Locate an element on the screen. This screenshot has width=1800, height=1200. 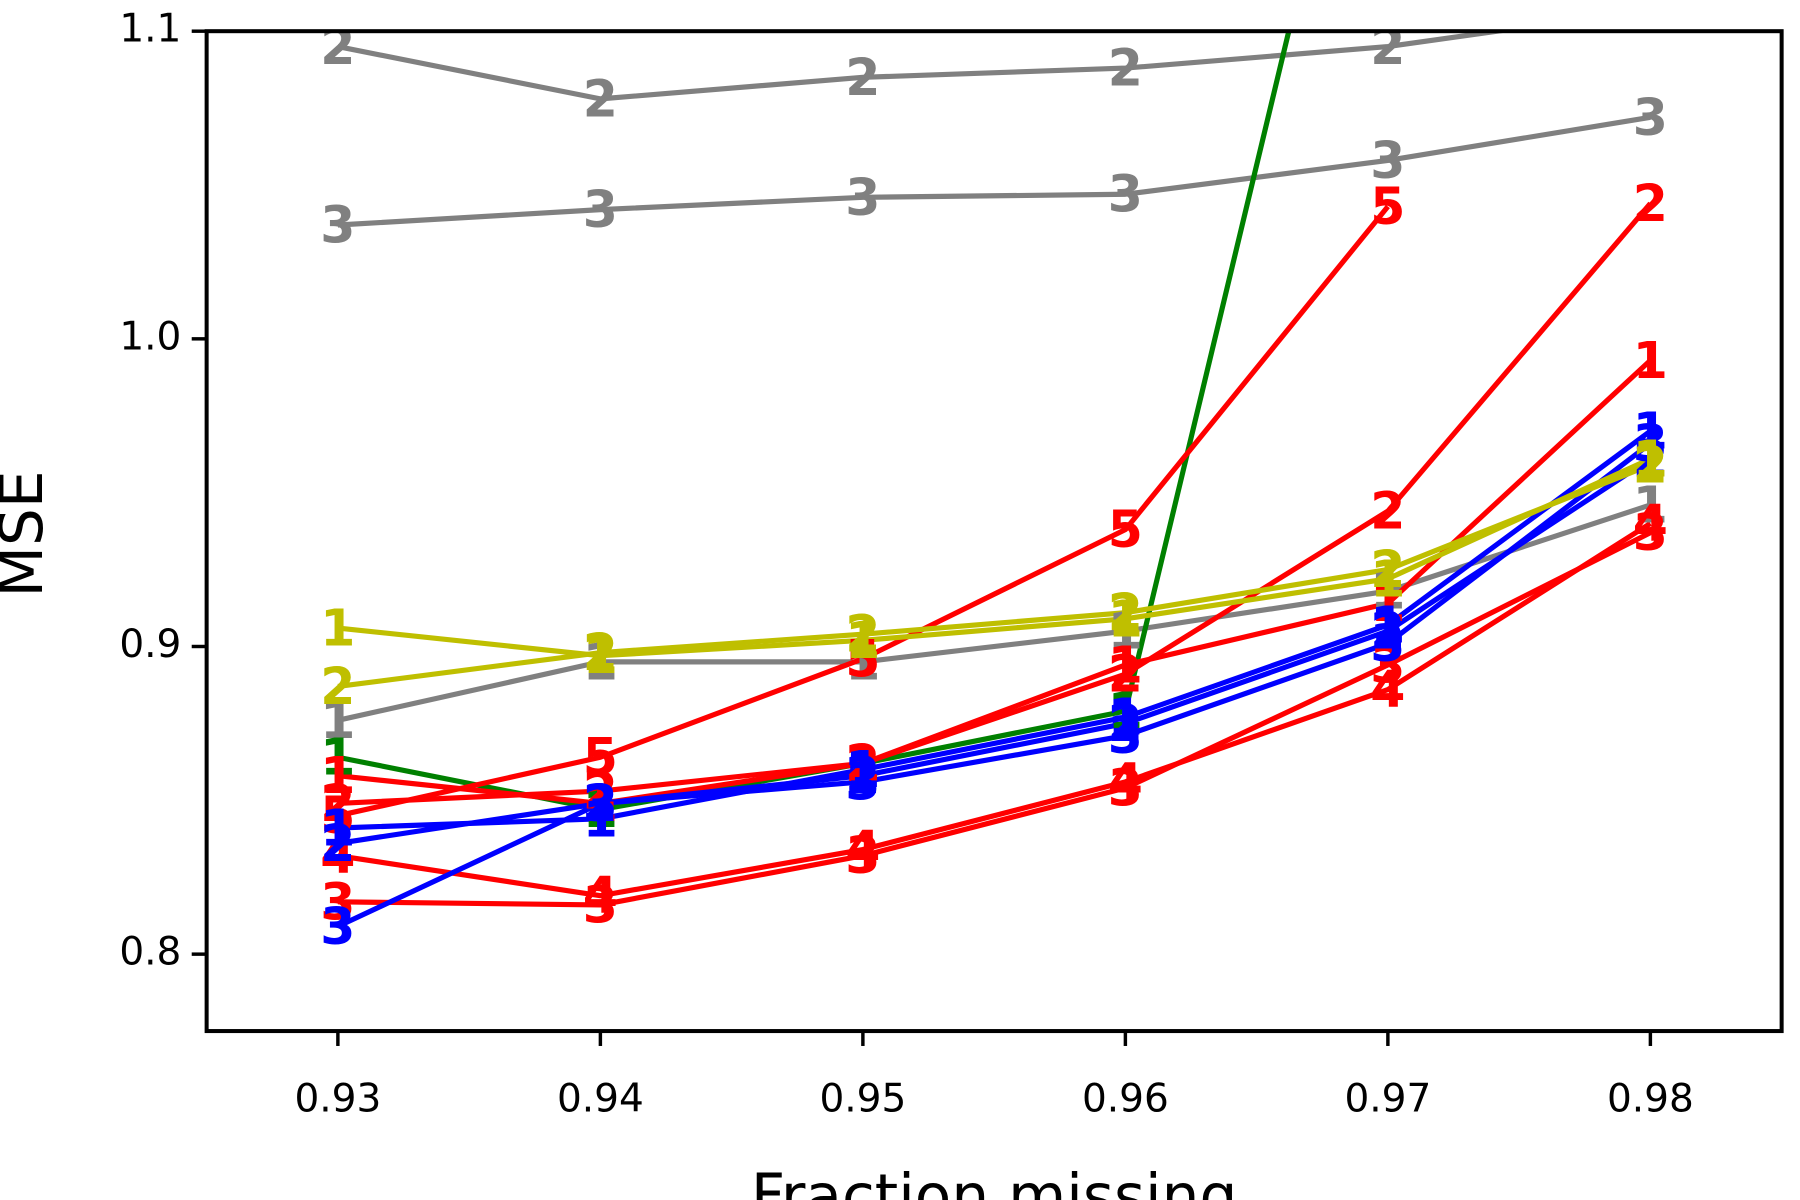
y-tick-label: 1.1 is located at coordinates (150, 29).